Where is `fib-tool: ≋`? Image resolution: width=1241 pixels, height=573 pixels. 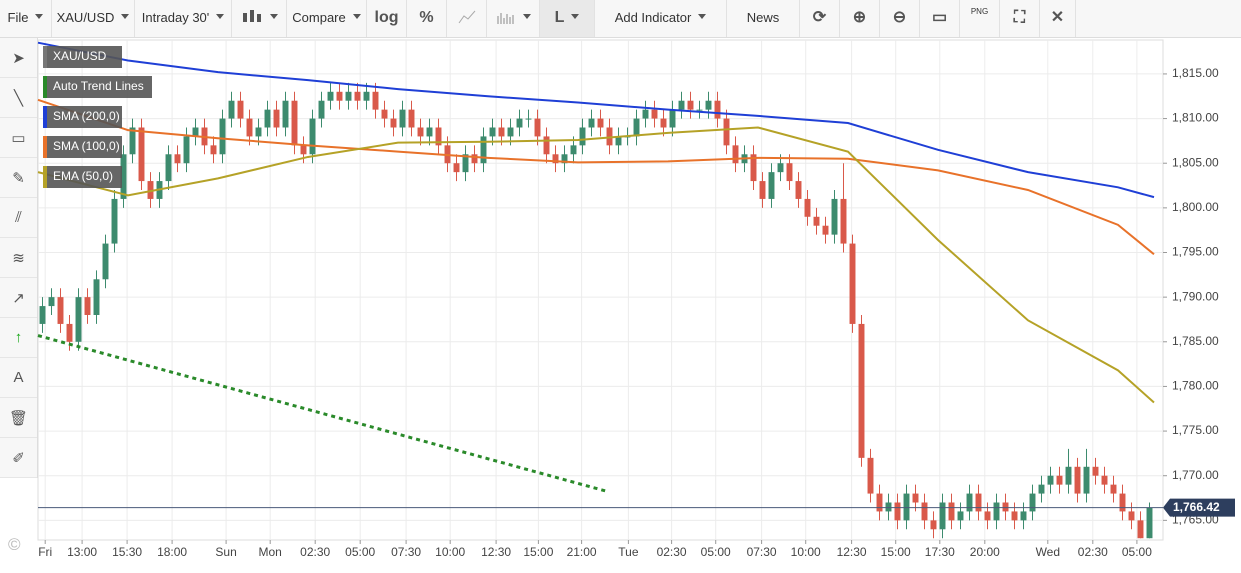 fib-tool: ≋ is located at coordinates (18, 258).